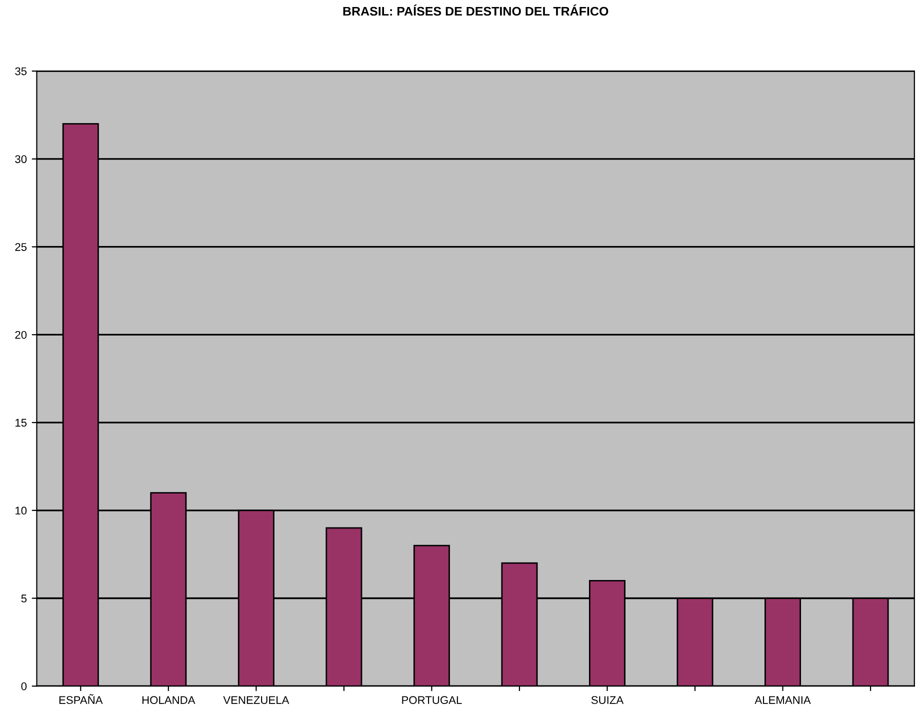 This screenshot has width=919, height=711. What do you see at coordinates (256, 700) in the screenshot?
I see `x-tick-label: VENEZUELA` at bounding box center [256, 700].